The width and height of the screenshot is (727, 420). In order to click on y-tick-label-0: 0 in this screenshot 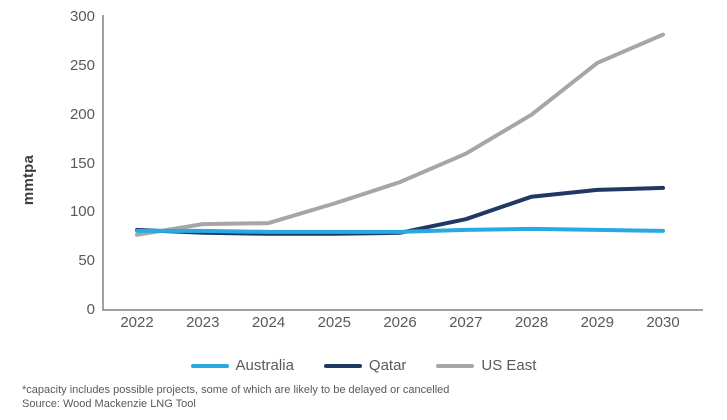, I will do `click(90, 309)`.